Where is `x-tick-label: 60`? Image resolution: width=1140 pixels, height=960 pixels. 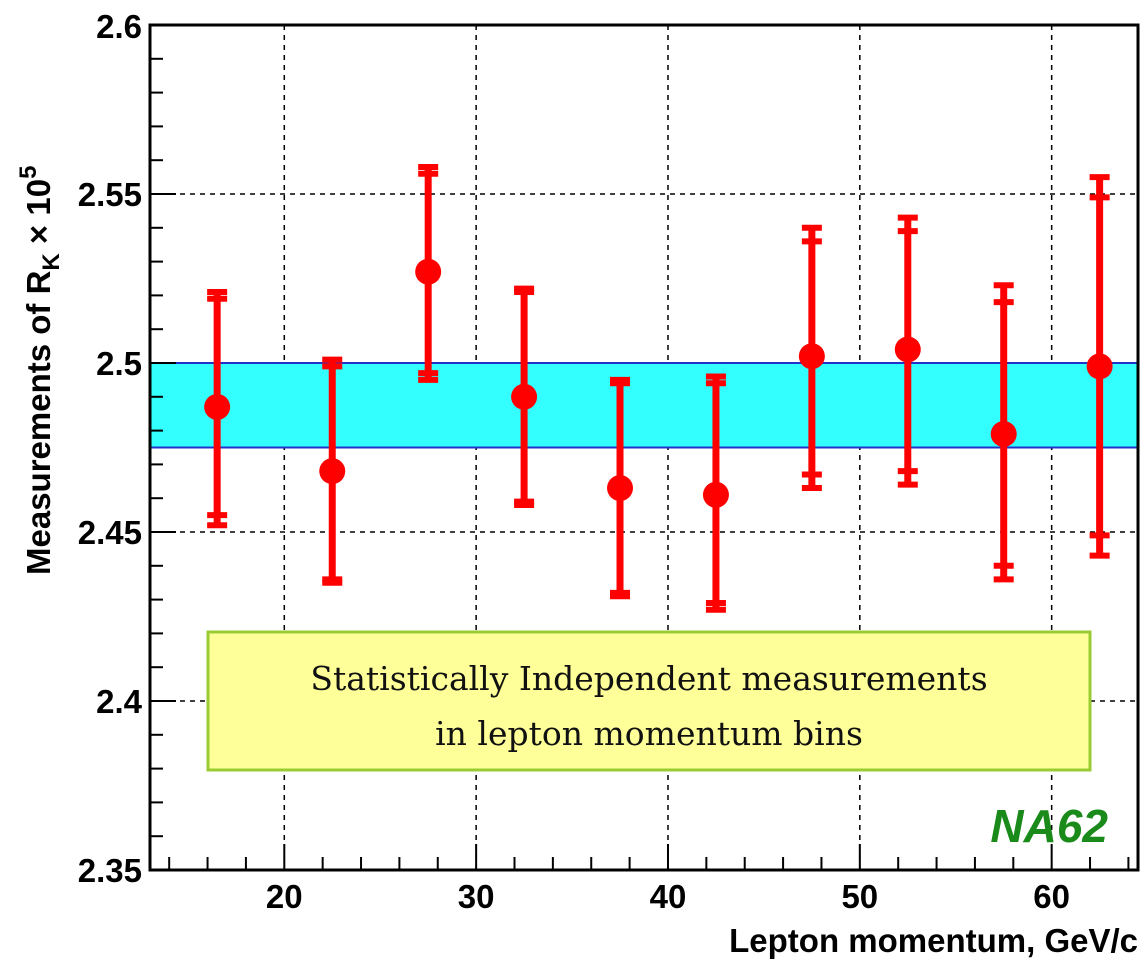
x-tick-label: 60 is located at coordinates (1051, 896).